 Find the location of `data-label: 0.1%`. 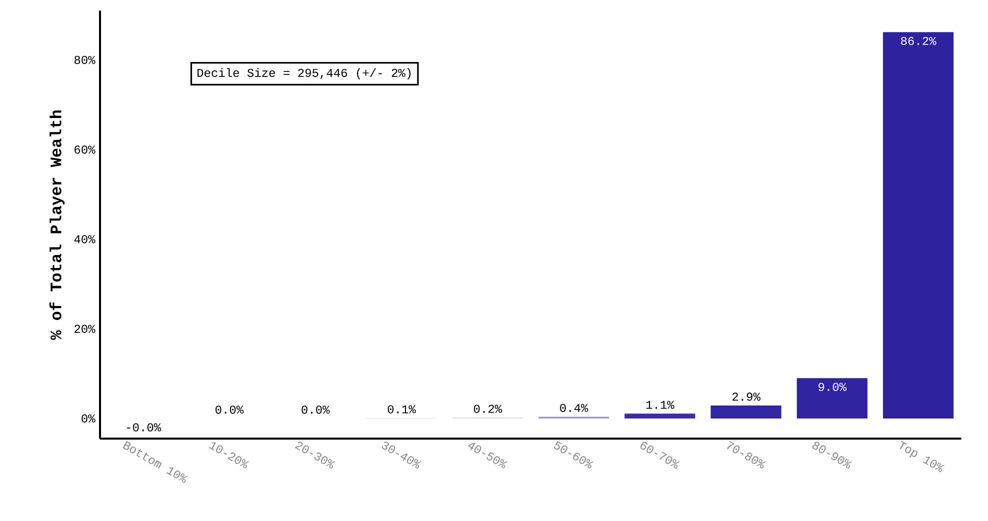

data-label: 0.1% is located at coordinates (402, 409).